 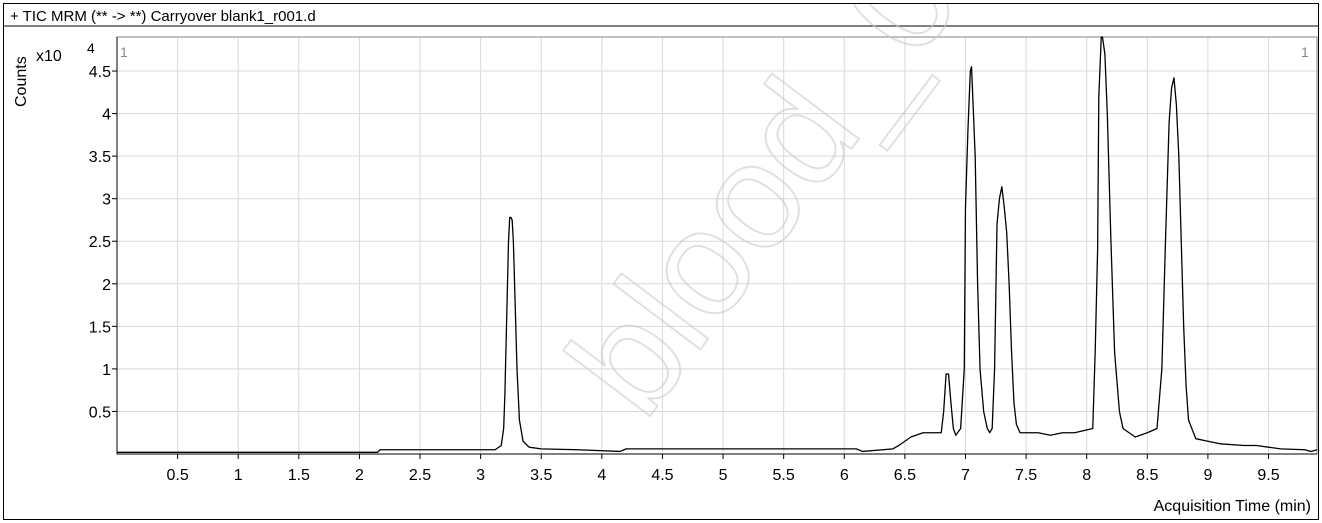 I want to click on x-tick-label: 6.5, so click(x=905, y=475).